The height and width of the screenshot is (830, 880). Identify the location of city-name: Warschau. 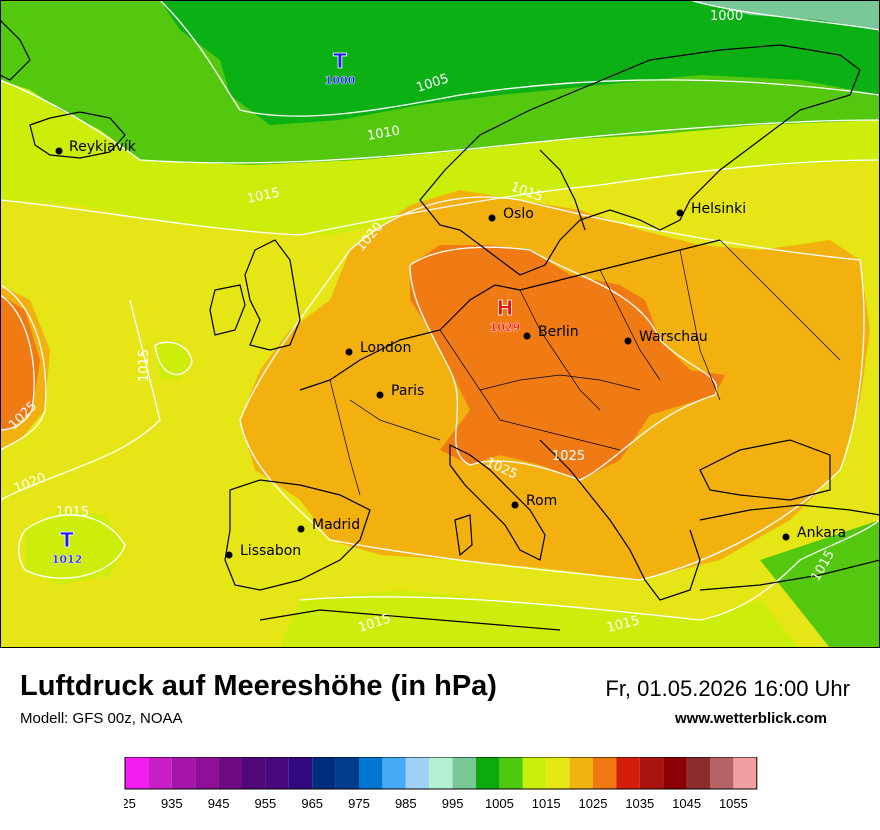
(673, 337).